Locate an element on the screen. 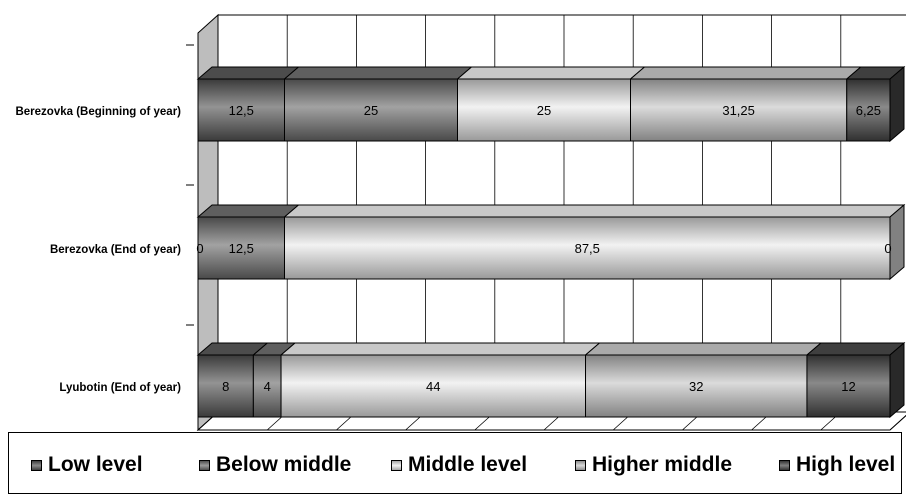 The width and height of the screenshot is (906, 498). legend-label: Middle level is located at coordinates (468, 464).